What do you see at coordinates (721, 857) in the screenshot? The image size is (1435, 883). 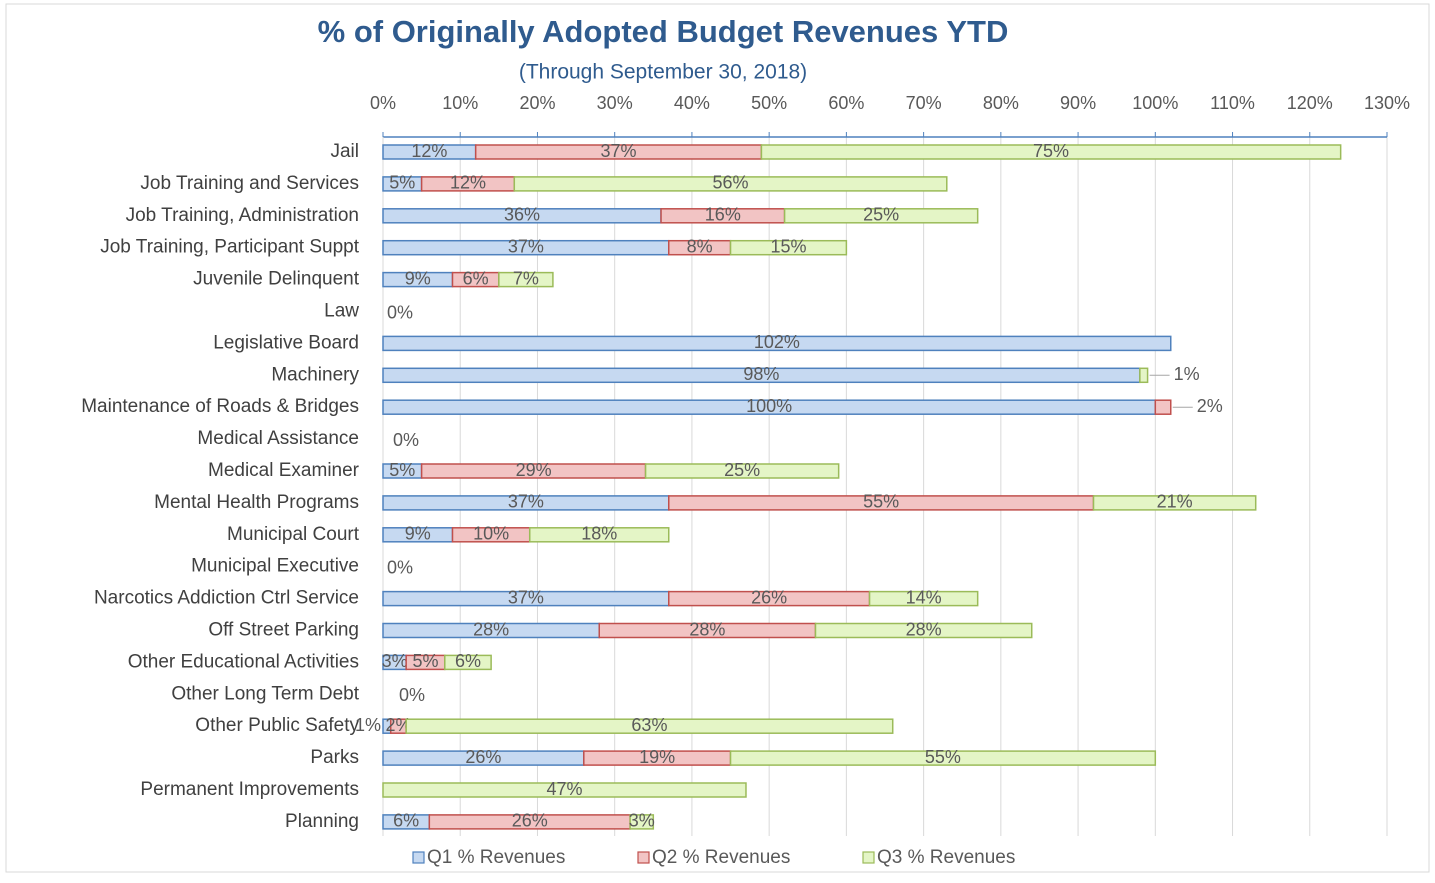 I see `legend-label: Q2 % Revenues` at bounding box center [721, 857].